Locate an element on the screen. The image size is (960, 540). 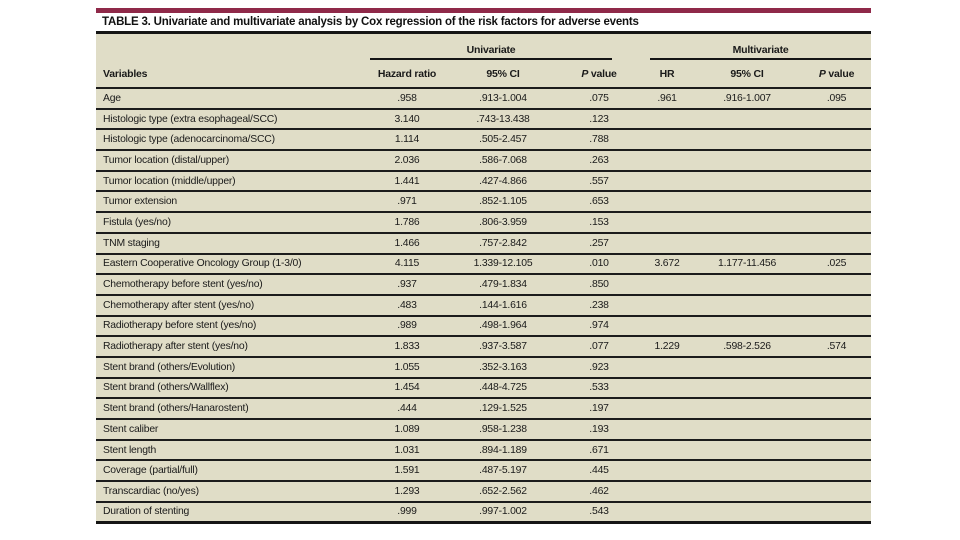
univariate-ci-cell: .806-3.959 is located at coordinates (503, 222).